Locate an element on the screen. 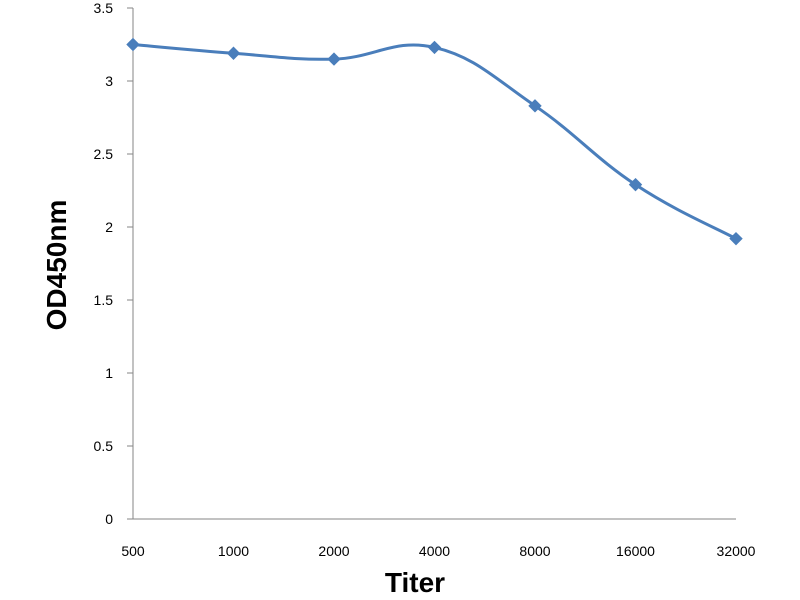  x-tick-label: 32000 is located at coordinates (736, 551).